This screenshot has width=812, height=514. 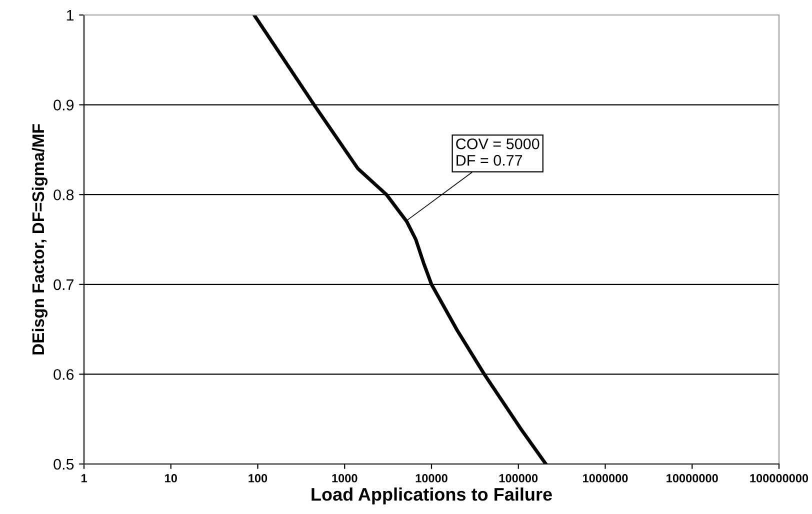 What do you see at coordinates (64, 284) in the screenshot?
I see `y-tick-label: 0.7` at bounding box center [64, 284].